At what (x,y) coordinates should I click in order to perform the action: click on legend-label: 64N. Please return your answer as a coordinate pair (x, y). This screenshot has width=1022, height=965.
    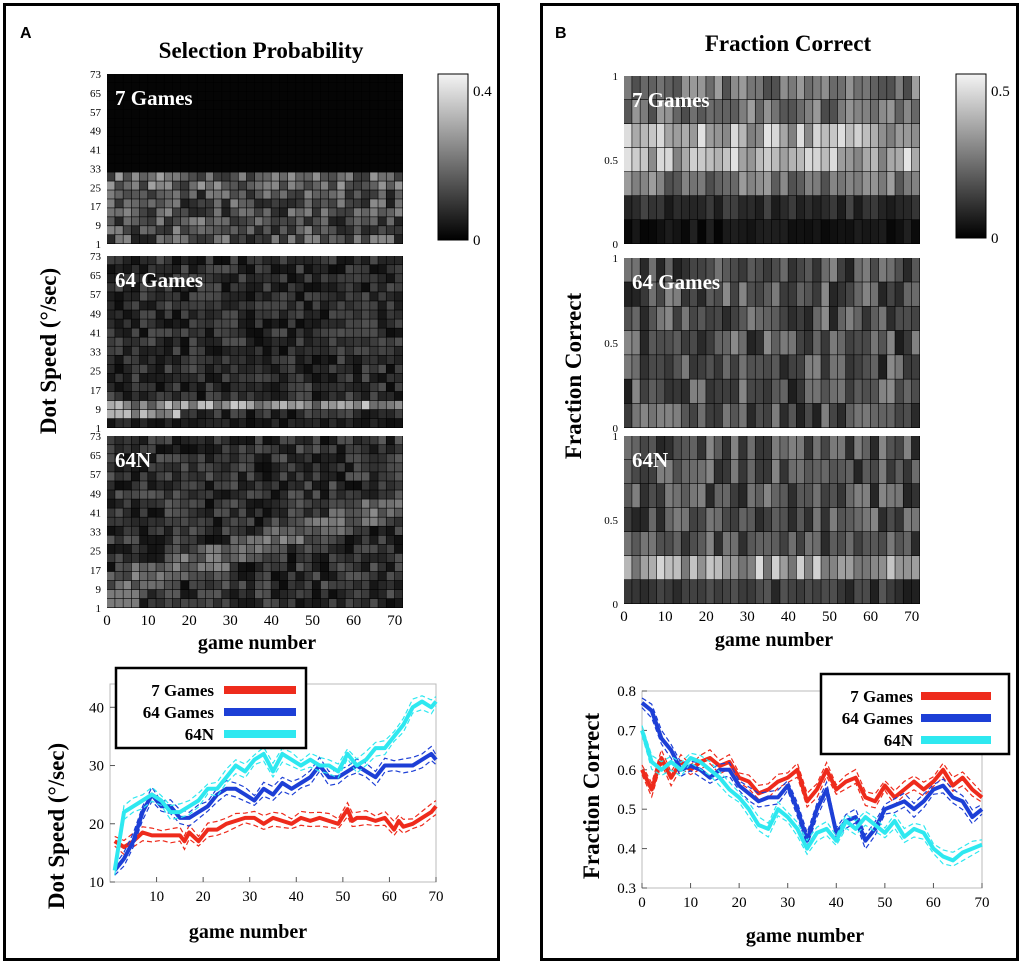
    Looking at the image, I should click on (899, 740).